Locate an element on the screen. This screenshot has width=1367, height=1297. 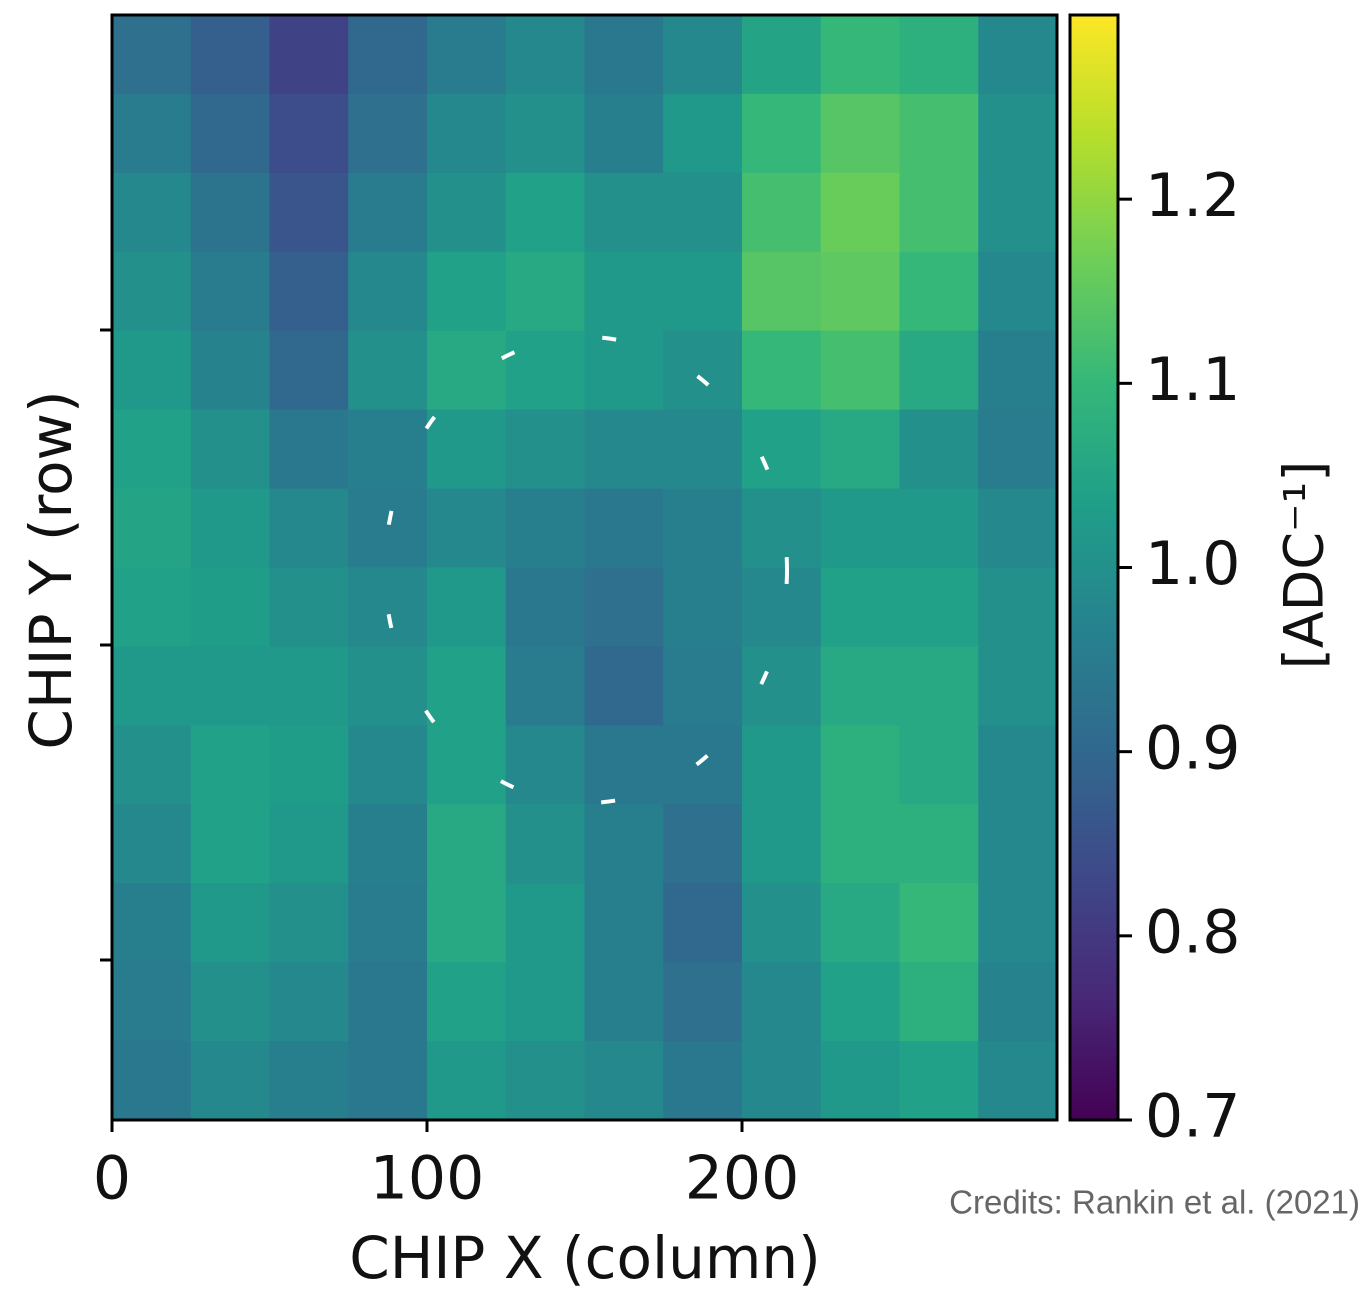
colorbar-tick-label: 0.7 is located at coordinates (1192, 1117).